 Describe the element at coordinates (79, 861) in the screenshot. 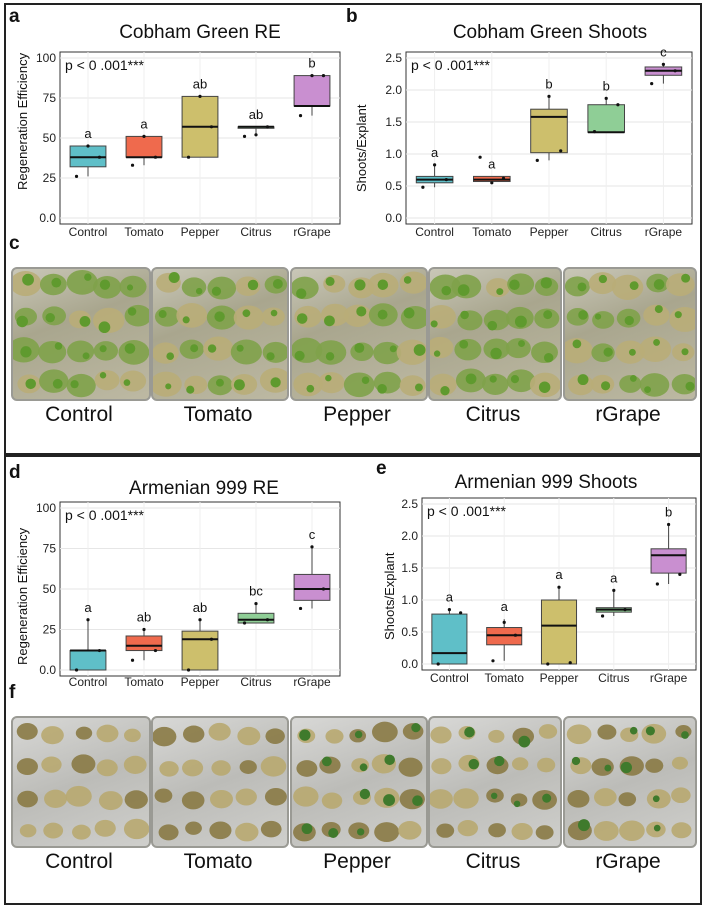

I see `photo-label-control: Control` at that location.